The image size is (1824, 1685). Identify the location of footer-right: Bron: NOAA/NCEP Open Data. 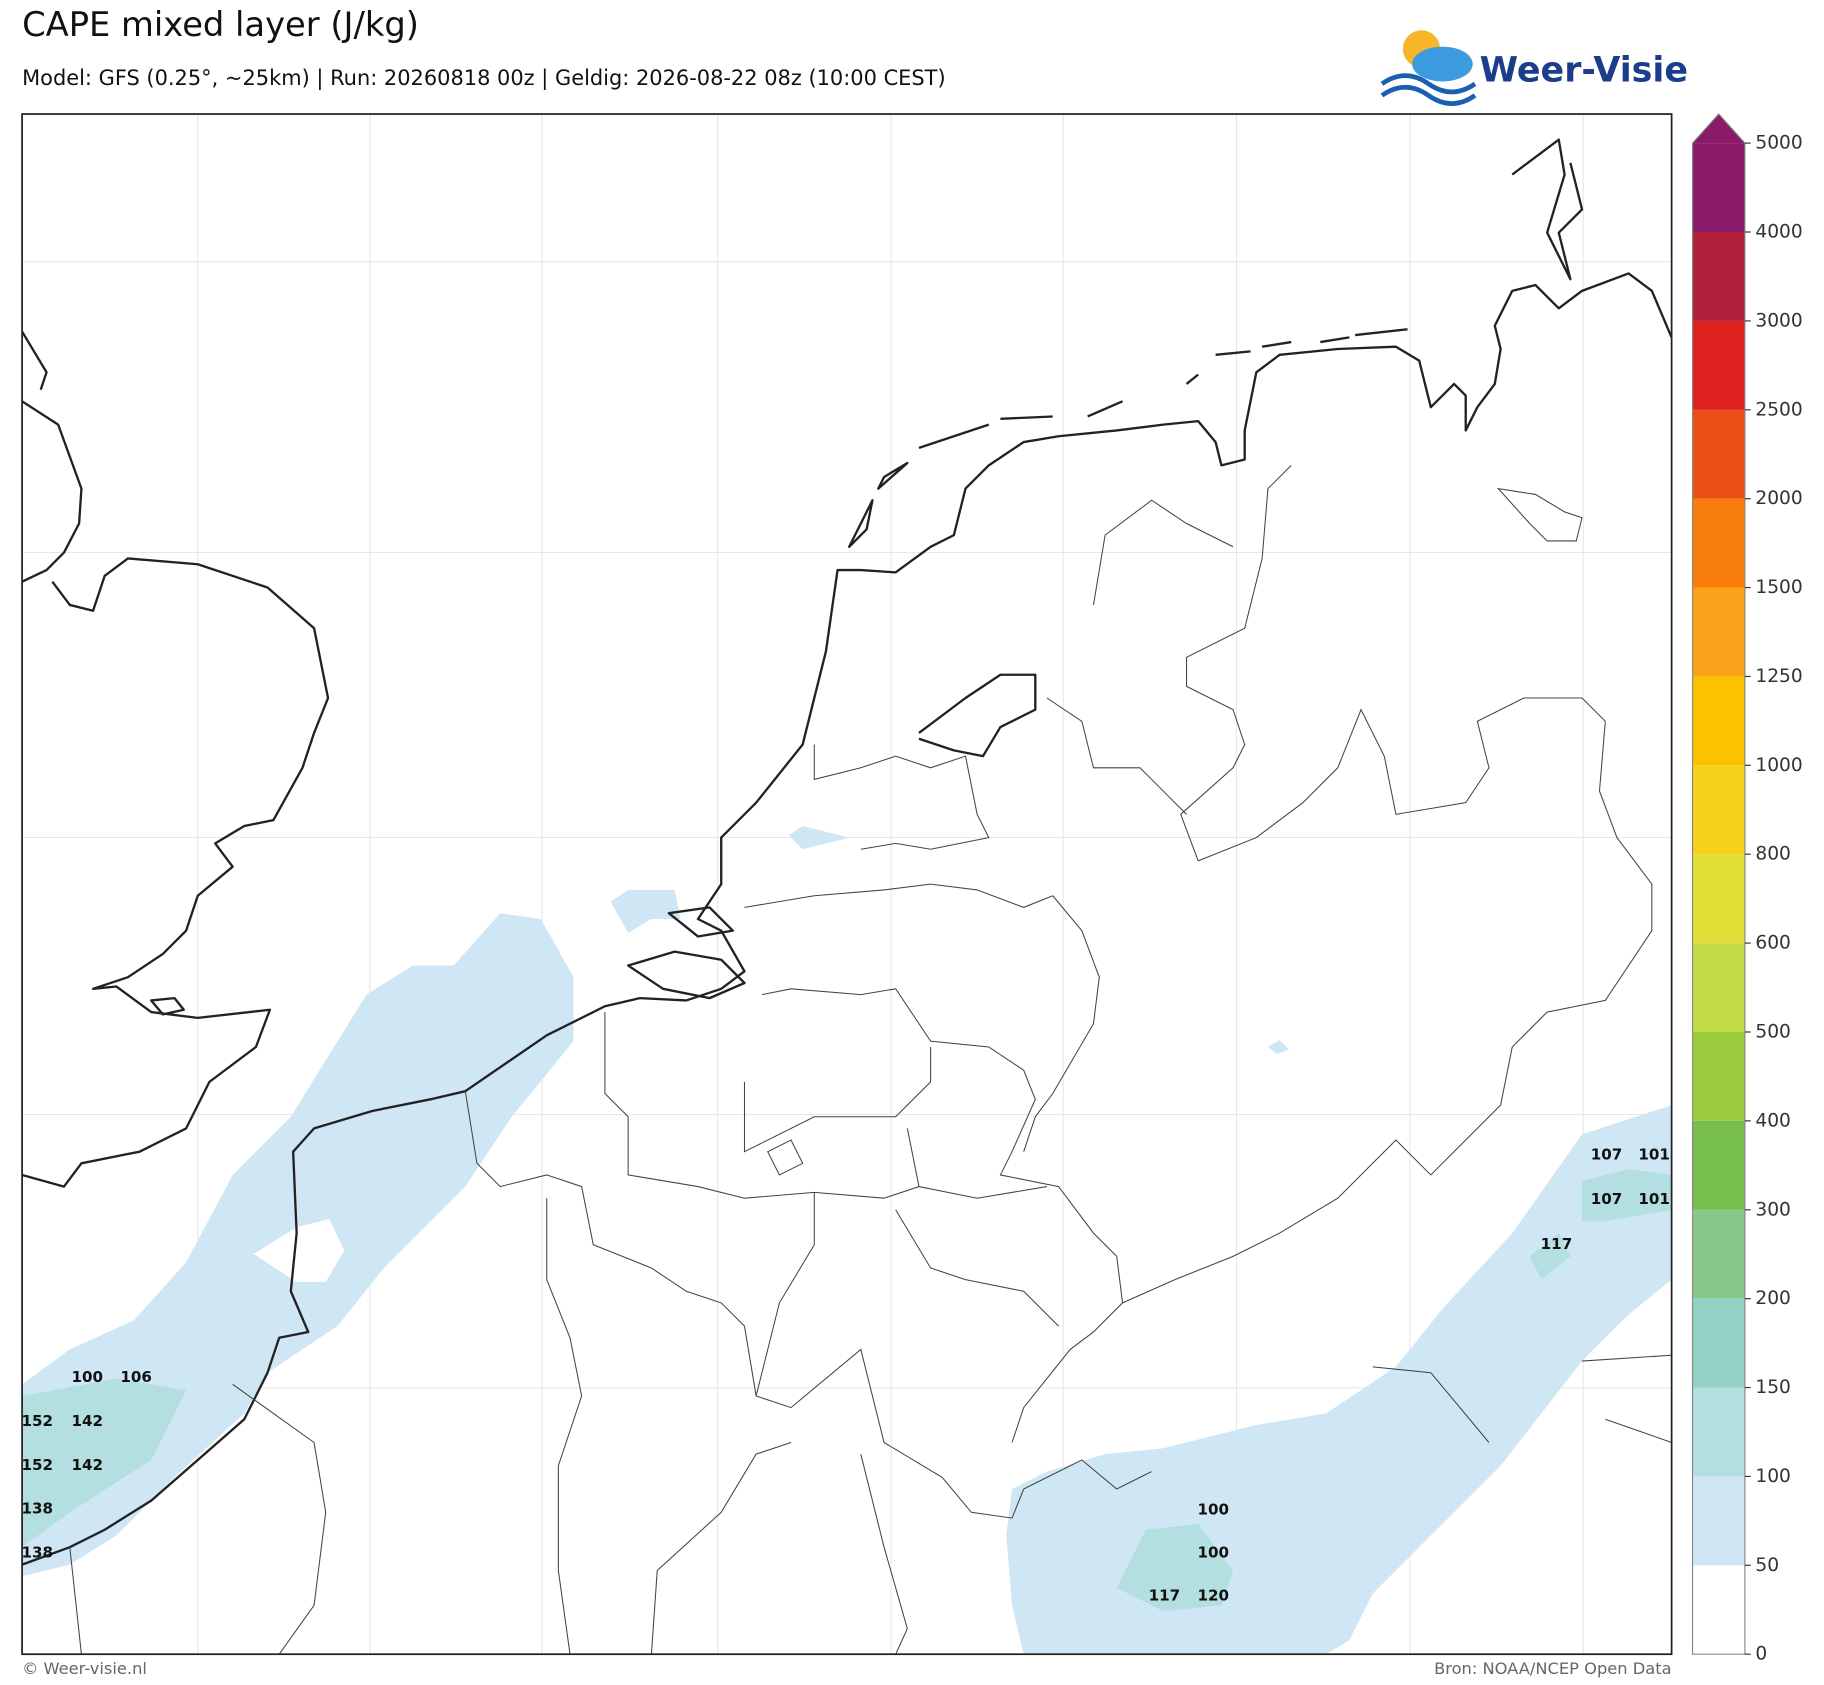
(1553, 1668).